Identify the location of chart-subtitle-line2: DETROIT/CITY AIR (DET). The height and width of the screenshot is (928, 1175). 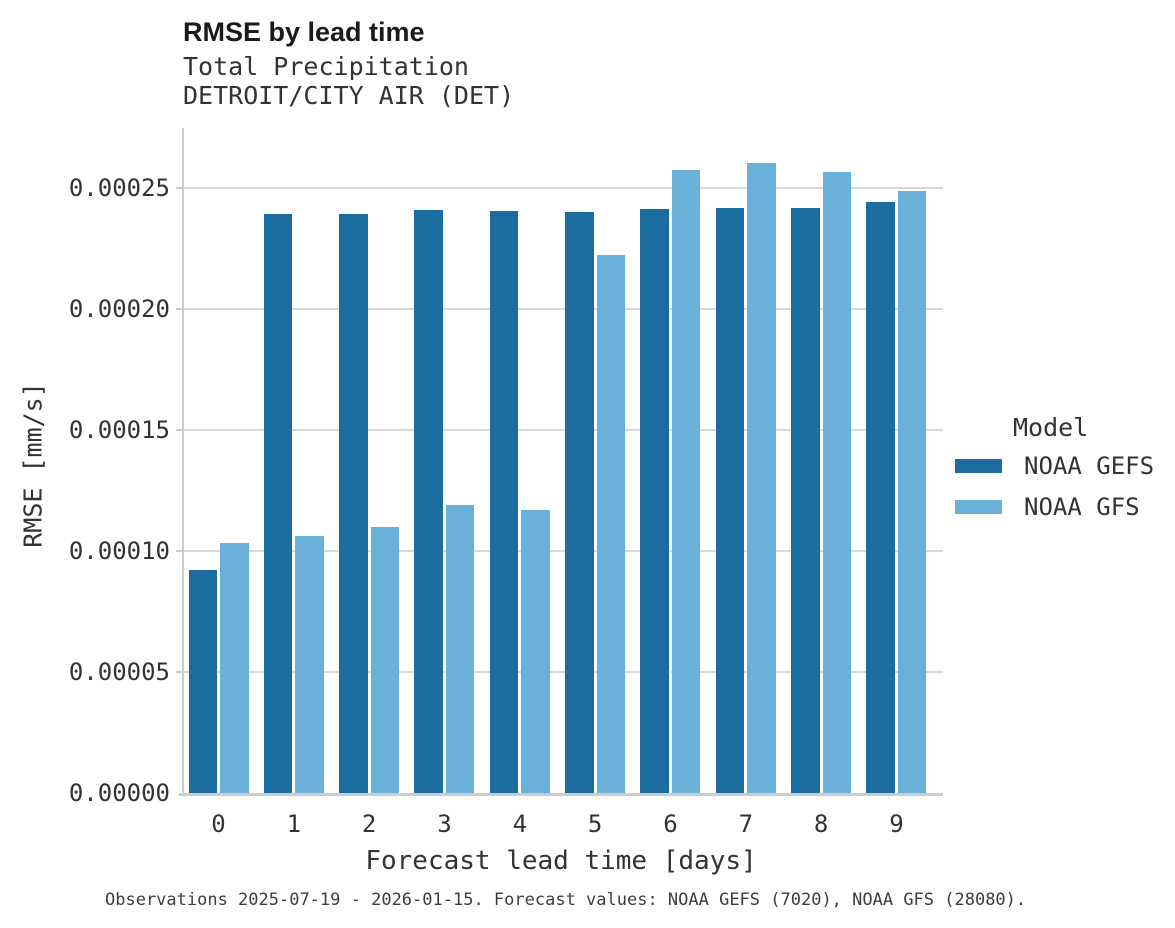
(349, 95).